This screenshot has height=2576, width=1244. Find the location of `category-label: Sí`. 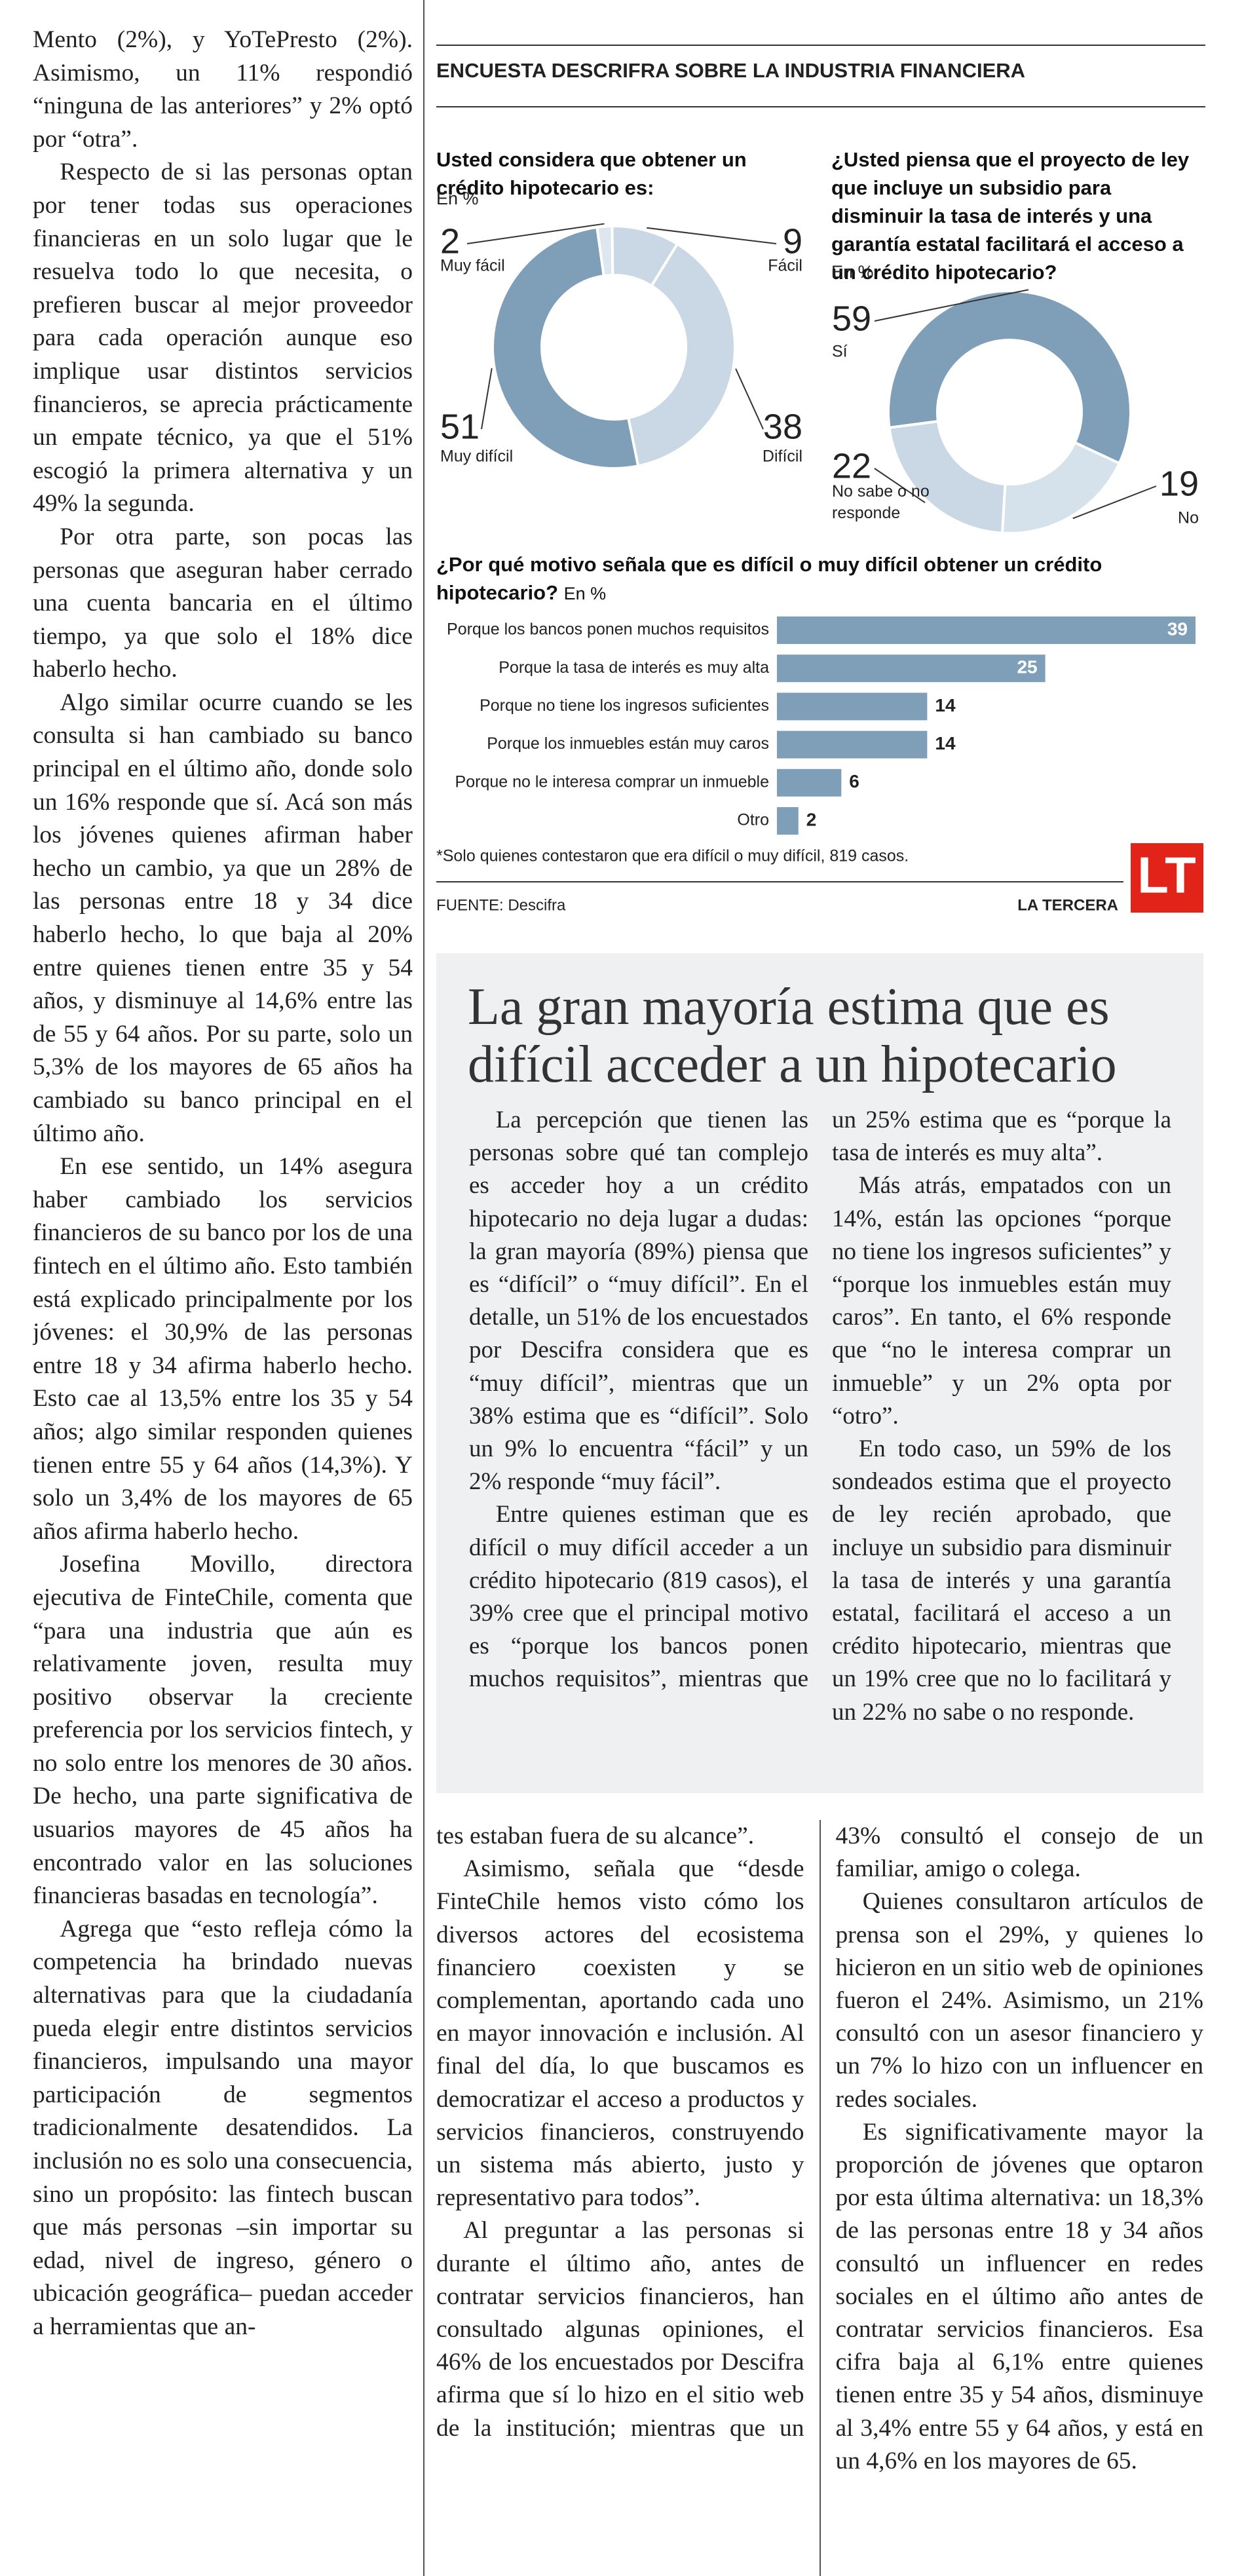

category-label: Sí is located at coordinates (840, 352).